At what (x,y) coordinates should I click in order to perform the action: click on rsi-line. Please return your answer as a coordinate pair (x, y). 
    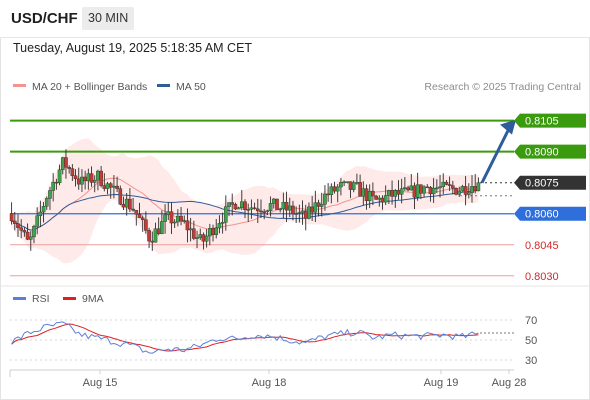
    Looking at the image, I should click on (245, 337).